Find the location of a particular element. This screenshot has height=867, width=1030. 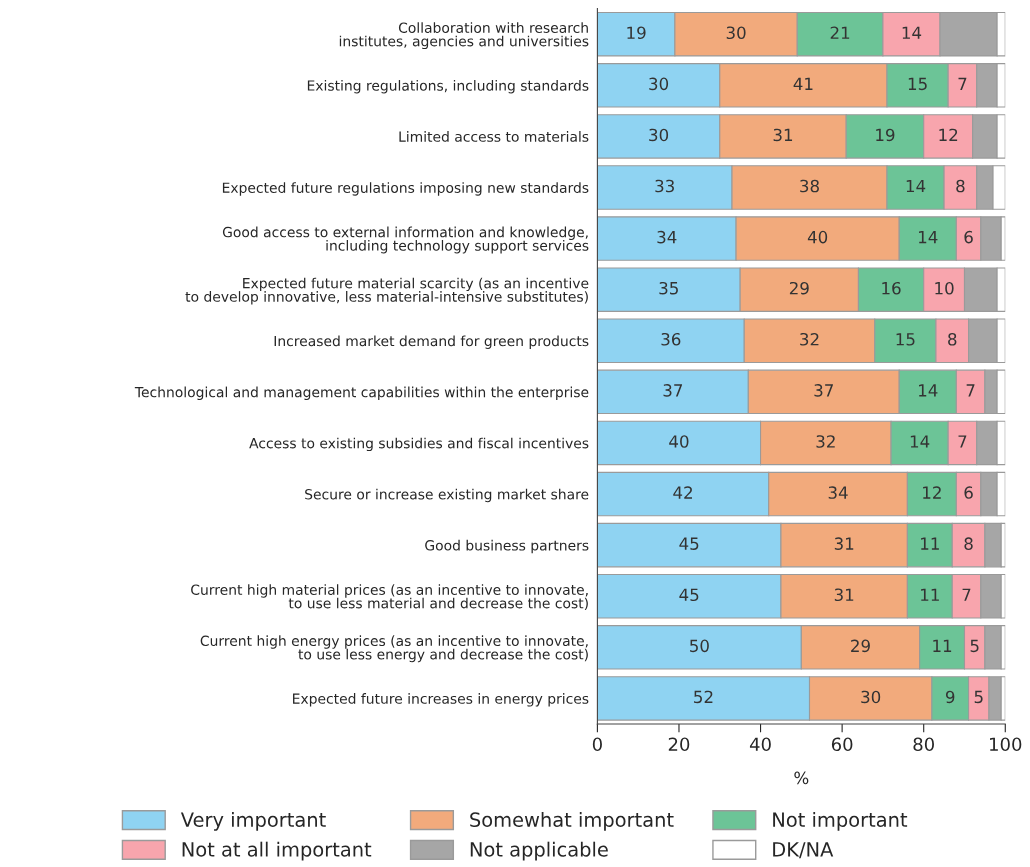

legend-label: Not at all important is located at coordinates (277, 851).